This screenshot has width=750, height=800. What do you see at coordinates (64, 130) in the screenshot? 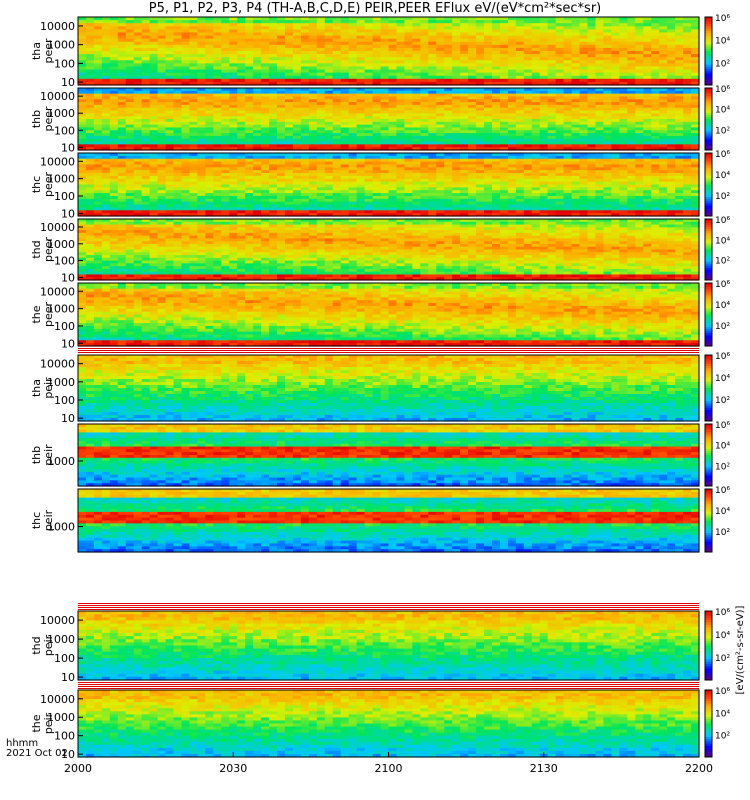
I see `y-tick-label: 100` at bounding box center [64, 130].